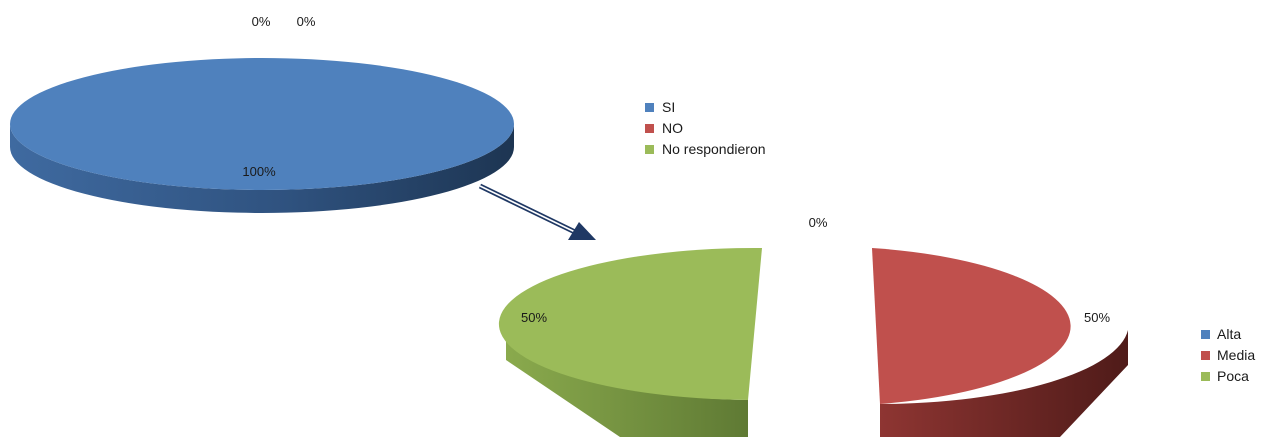 The width and height of the screenshot is (1275, 437). What do you see at coordinates (306, 21) in the screenshot?
I see `pie1-label-no-respondieron: 0%` at bounding box center [306, 21].